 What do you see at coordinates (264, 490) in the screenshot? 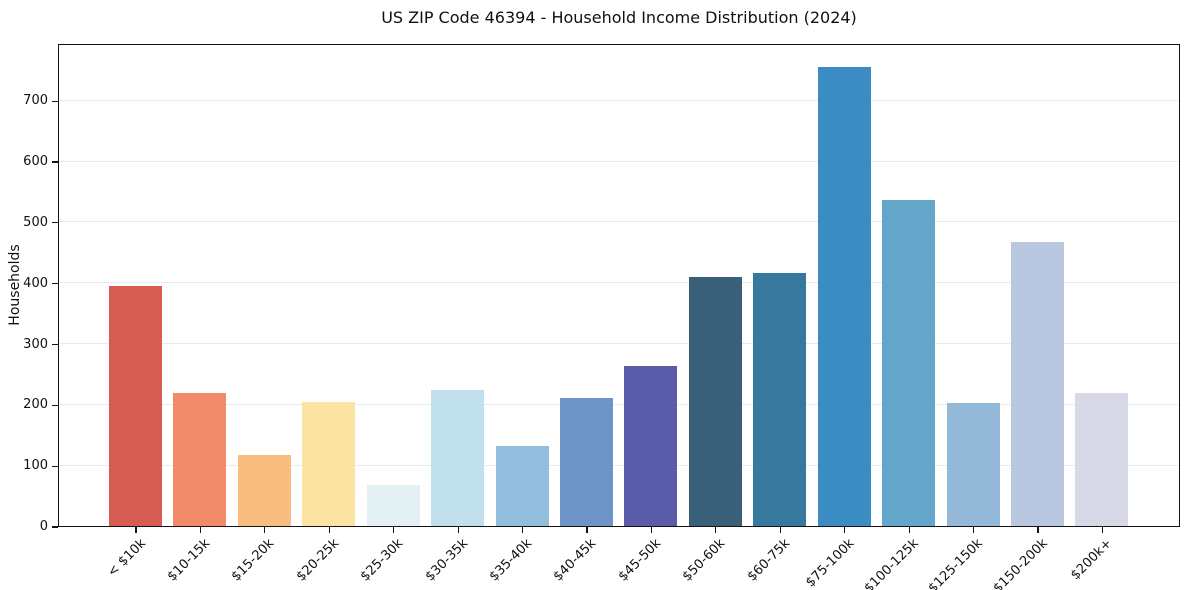
I see `bar-$15-20k` at bounding box center [264, 490].